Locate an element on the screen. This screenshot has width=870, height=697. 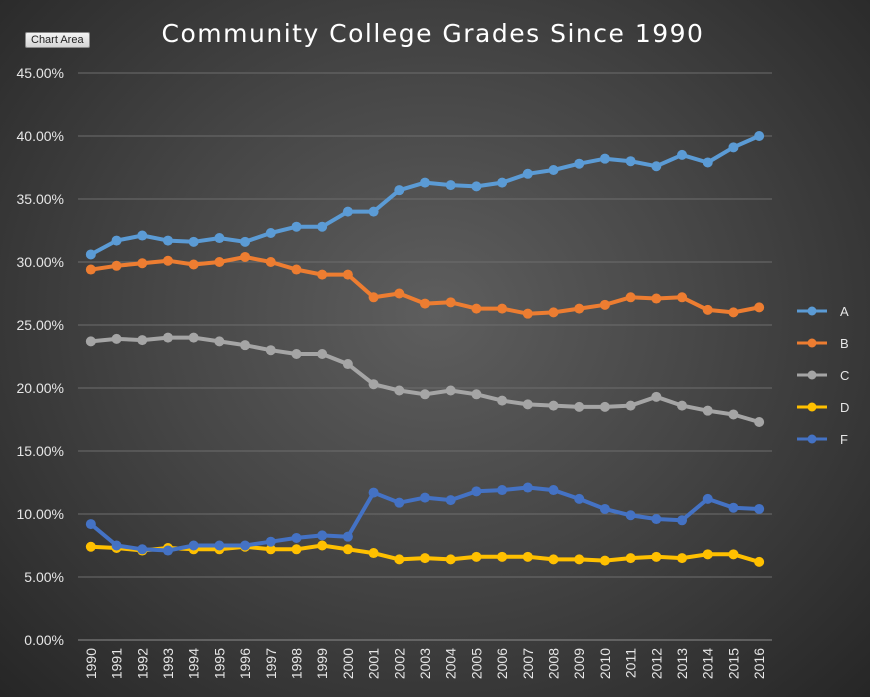
x-tick-label: 2002 is located at coordinates (399, 663).